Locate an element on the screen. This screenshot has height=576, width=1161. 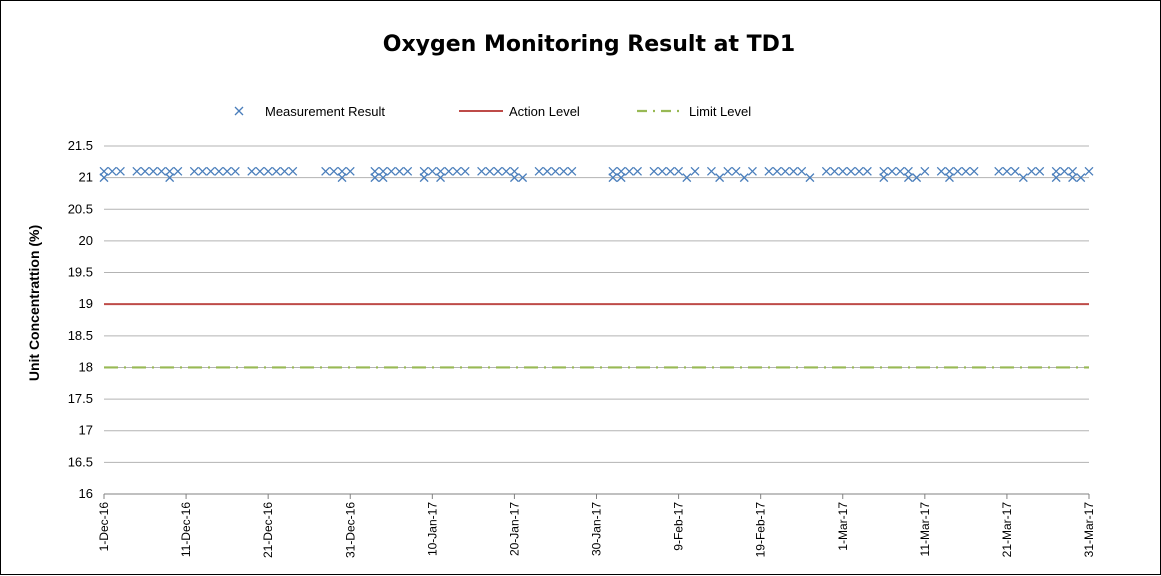
y-tick-label: 18 is located at coordinates (86, 366).